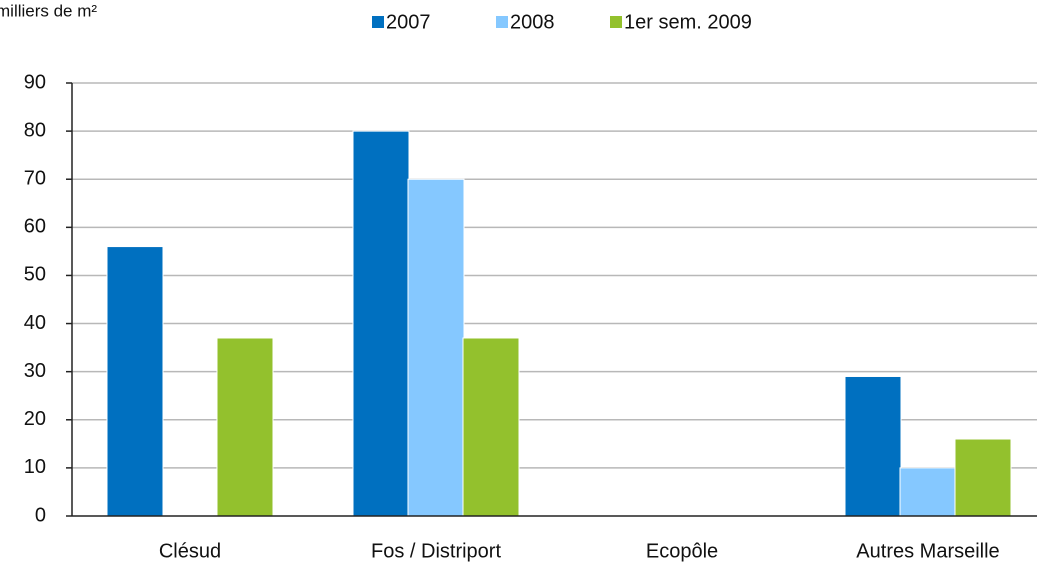 Image resolution: width=1037 pixels, height=571 pixels. Describe the element at coordinates (35, 227) in the screenshot. I see `y-tick-label: 60` at that location.